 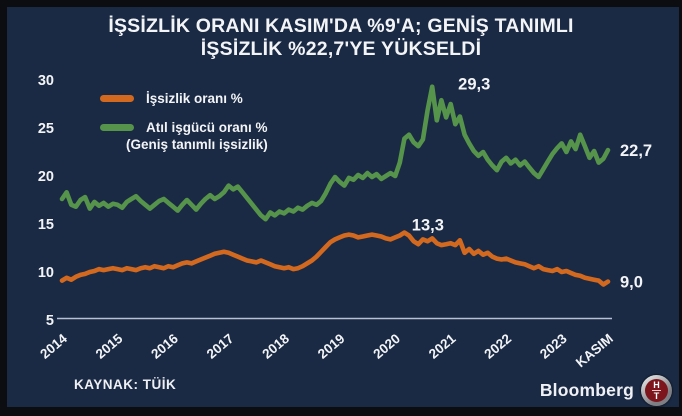 I want to click on broad-unemployment-line-swatch, so click(x=117, y=127).